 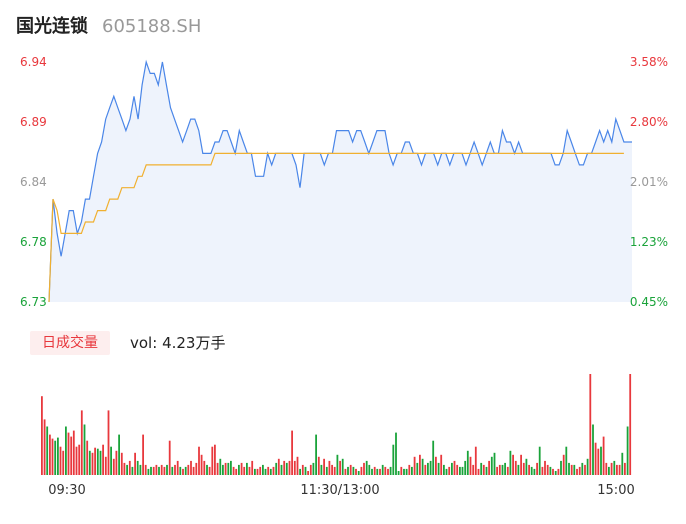 I want to click on daily-volume-tab: 日成交量, so click(x=70, y=343).